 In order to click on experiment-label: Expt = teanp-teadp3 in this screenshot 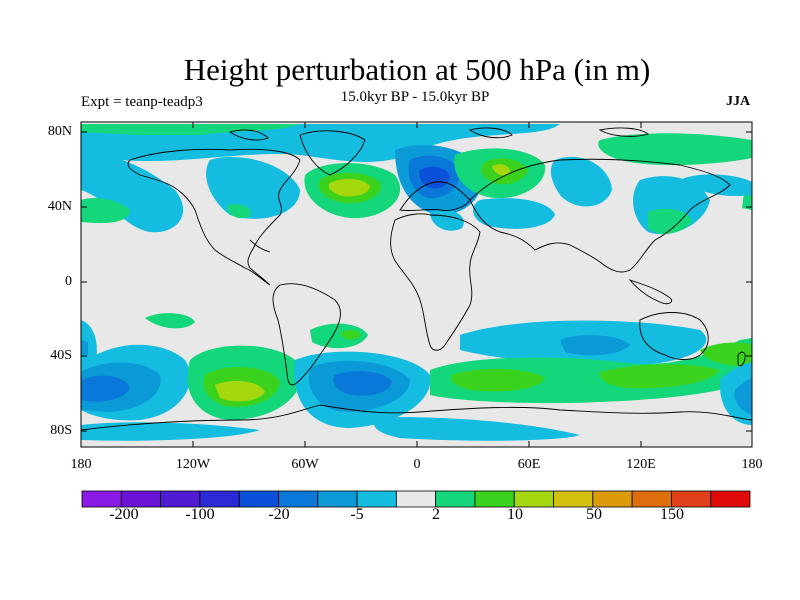, I will do `click(142, 102)`.